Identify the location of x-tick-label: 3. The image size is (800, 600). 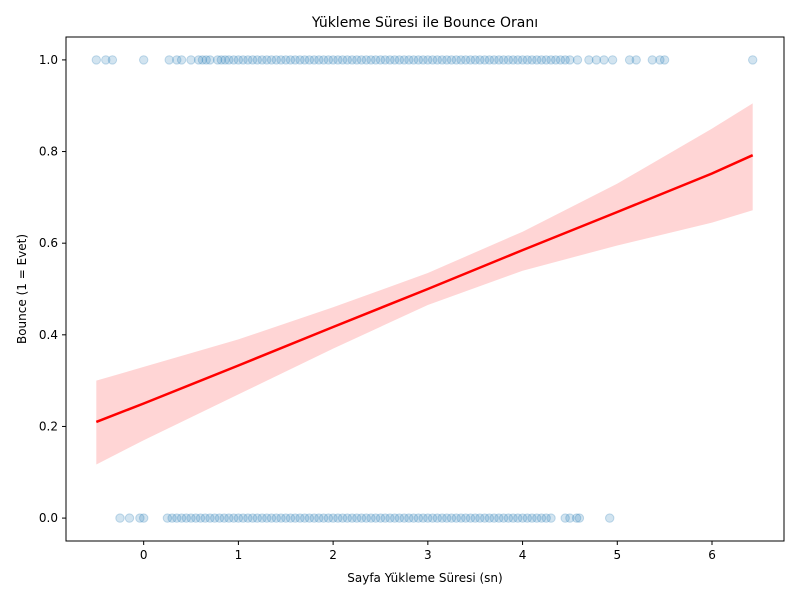
(428, 555).